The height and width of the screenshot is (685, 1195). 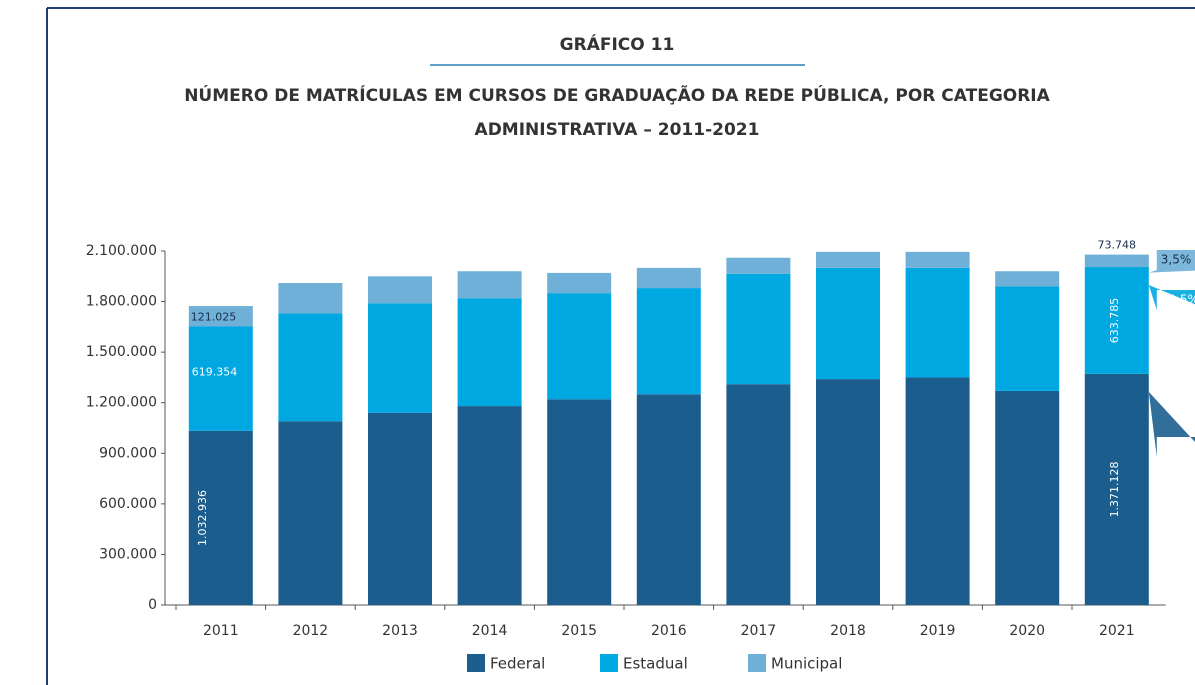 What do you see at coordinates (1178, 300) in the screenshot?
I see `share-label: 30,5%` at bounding box center [1178, 300].